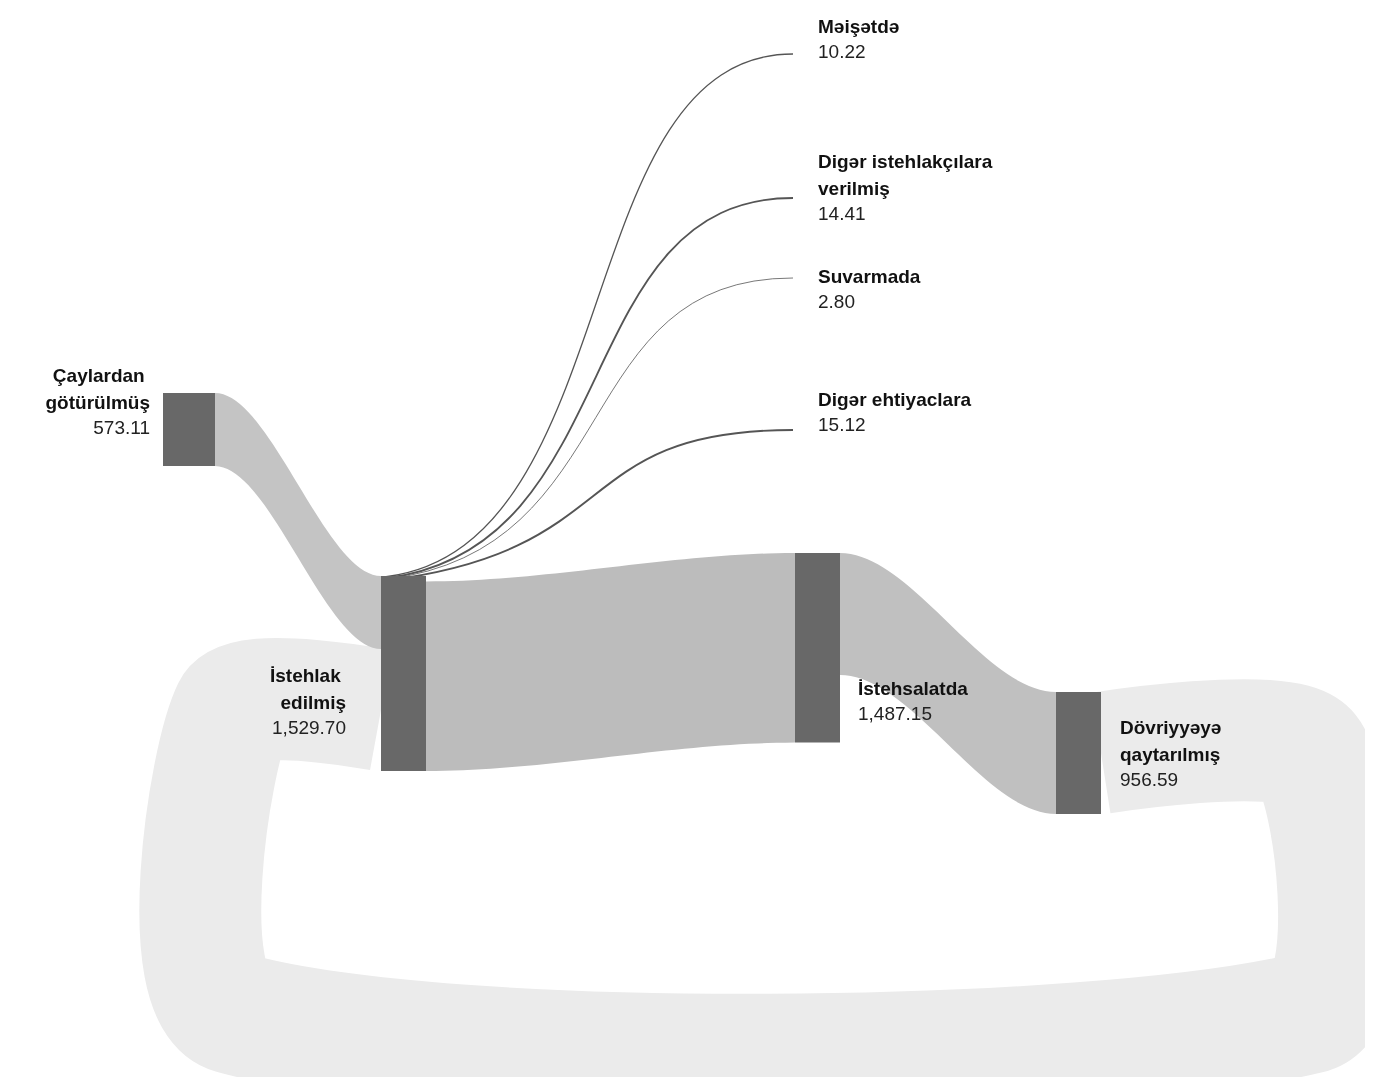 Image resolution: width=1373 pixels, height=1085 pixels. What do you see at coordinates (859, 26) in the screenshot?
I see `category-label: Məişətdə` at bounding box center [859, 26].